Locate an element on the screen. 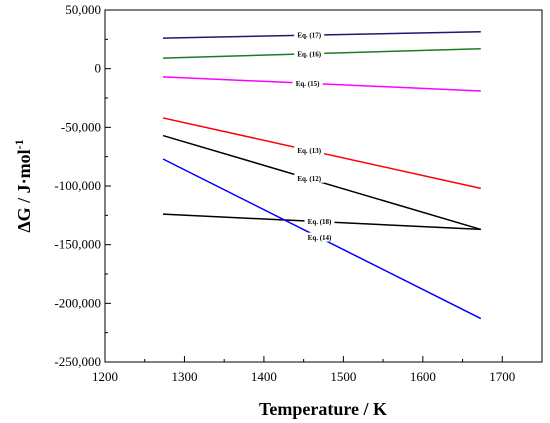  series-label: Eq. (12) is located at coordinates (309, 179).